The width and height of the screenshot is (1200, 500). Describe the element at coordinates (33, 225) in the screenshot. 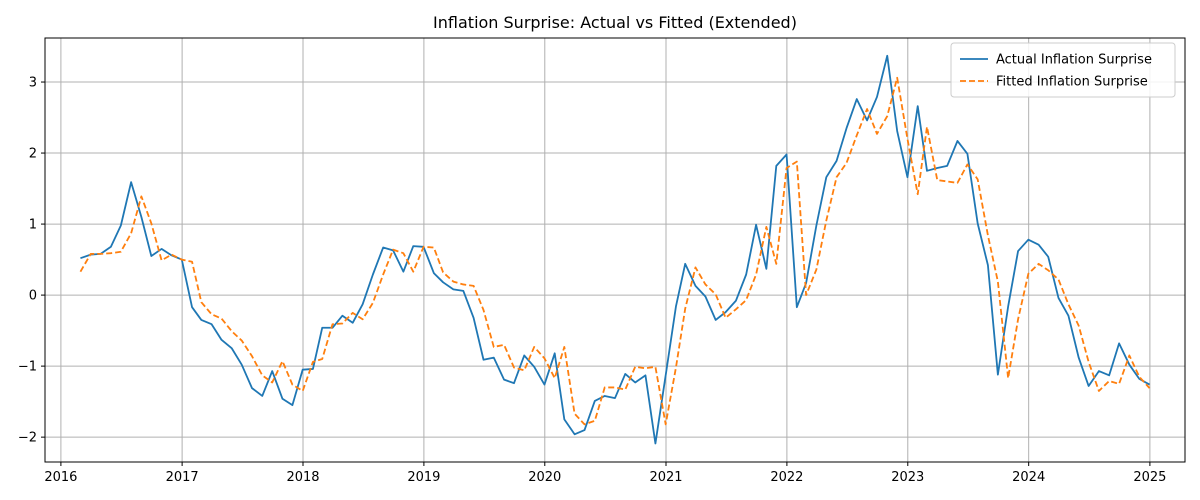

I see `y-tick-label: 1` at that location.